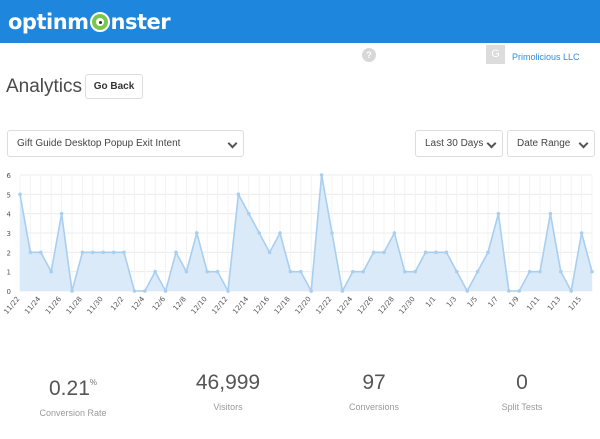 This screenshot has width=600, height=439. What do you see at coordinates (73, 413) in the screenshot?
I see `stat-label: Conversion Rate` at bounding box center [73, 413].